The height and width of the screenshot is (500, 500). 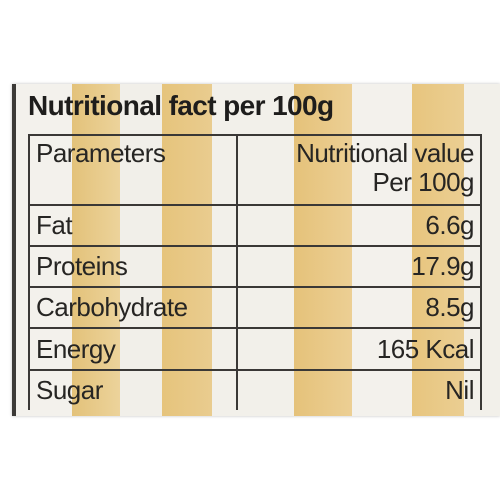 I want to click on table-row: Energy 165 Kcal, so click(x=255, y=349).